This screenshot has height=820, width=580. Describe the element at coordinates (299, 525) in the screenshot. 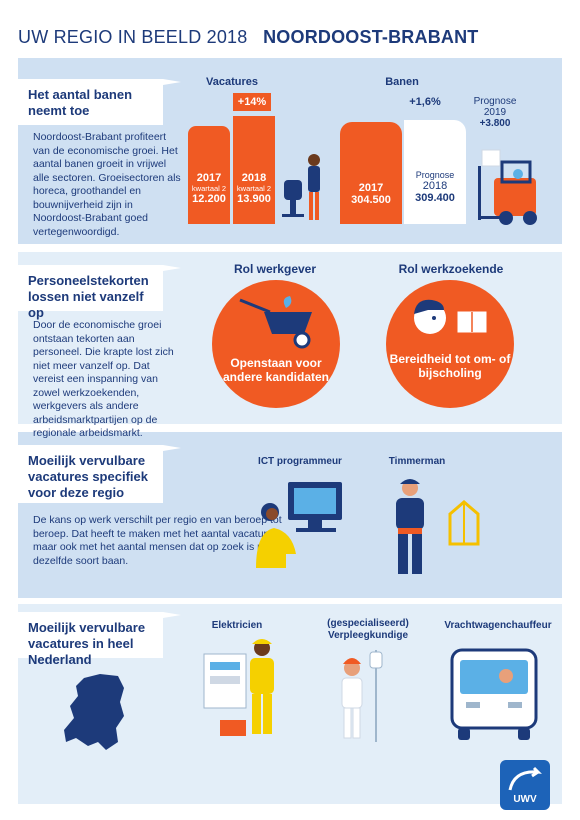

I see `ict-programmer-illustration` at that location.